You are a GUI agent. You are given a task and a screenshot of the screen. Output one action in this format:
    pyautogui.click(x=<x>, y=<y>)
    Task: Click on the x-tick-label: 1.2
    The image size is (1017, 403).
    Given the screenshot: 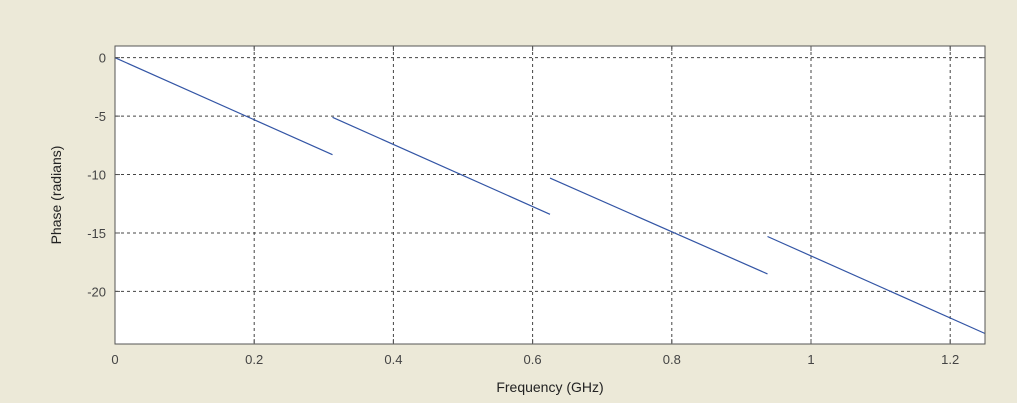 What is the action you would take?
    pyautogui.click(x=950, y=359)
    